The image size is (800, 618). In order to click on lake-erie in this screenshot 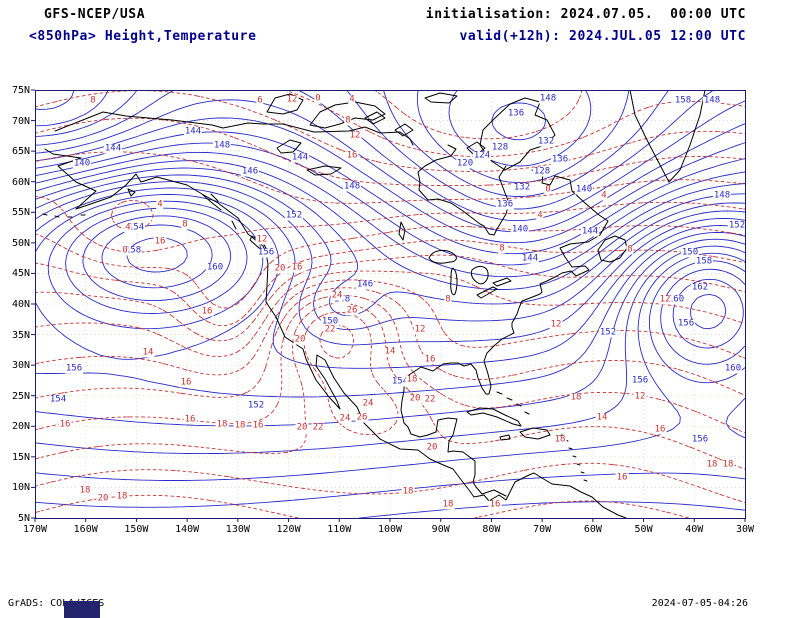, I will do `click(487, 292)`.